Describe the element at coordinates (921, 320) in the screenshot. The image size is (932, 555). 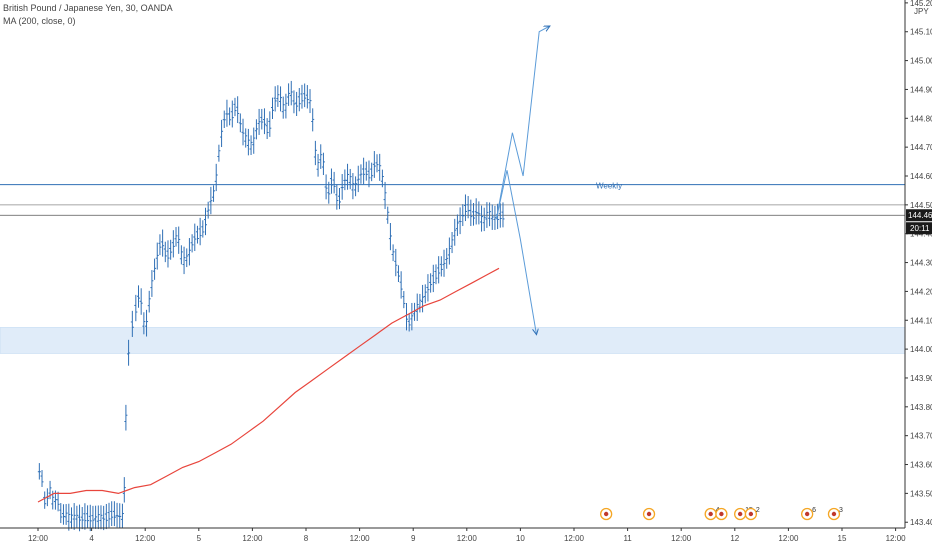
I see `price-tick-label: 144.100` at that location.